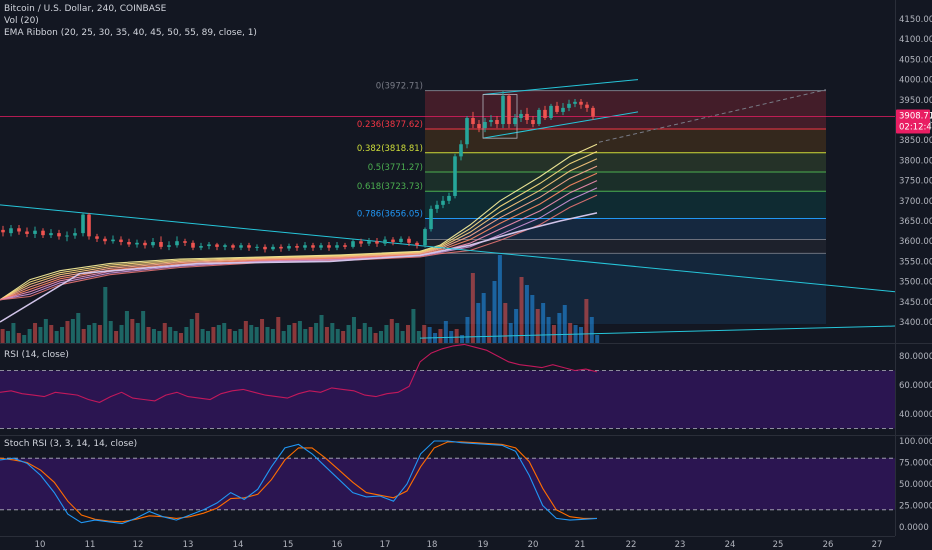  Describe the element at coordinates (915, 20) in the screenshot. I see `price-tick-label: 4150.00` at that location.